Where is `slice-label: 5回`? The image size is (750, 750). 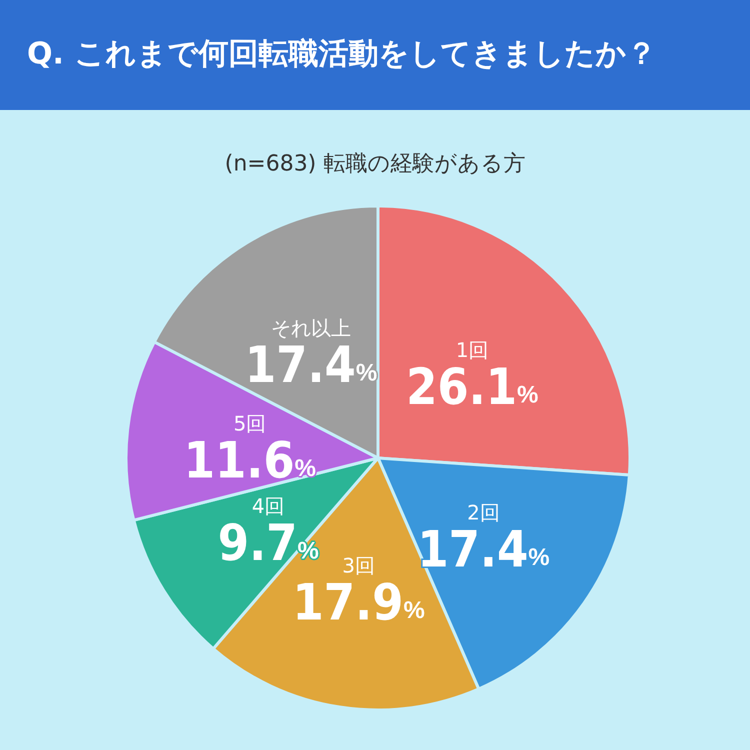 slice-label: 5回 is located at coordinates (249, 423).